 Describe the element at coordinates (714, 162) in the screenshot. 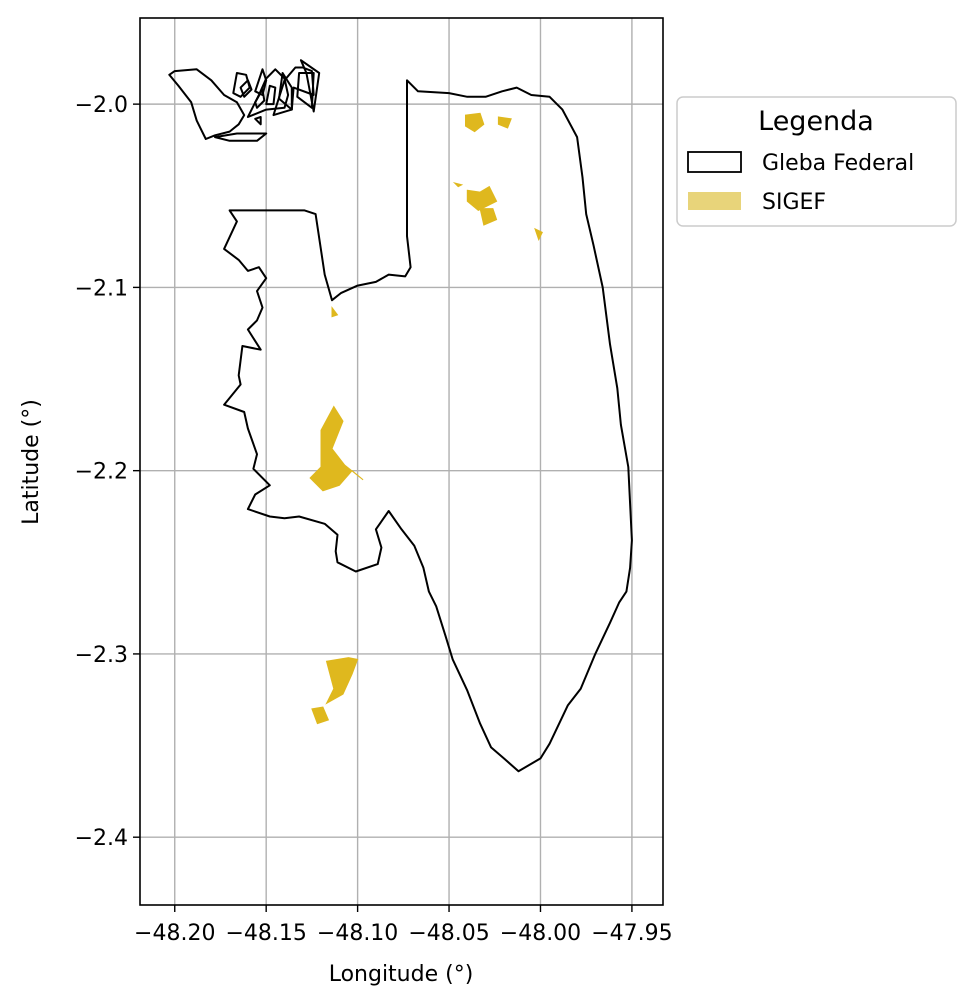

I see `legend-swatch-gleba` at that location.